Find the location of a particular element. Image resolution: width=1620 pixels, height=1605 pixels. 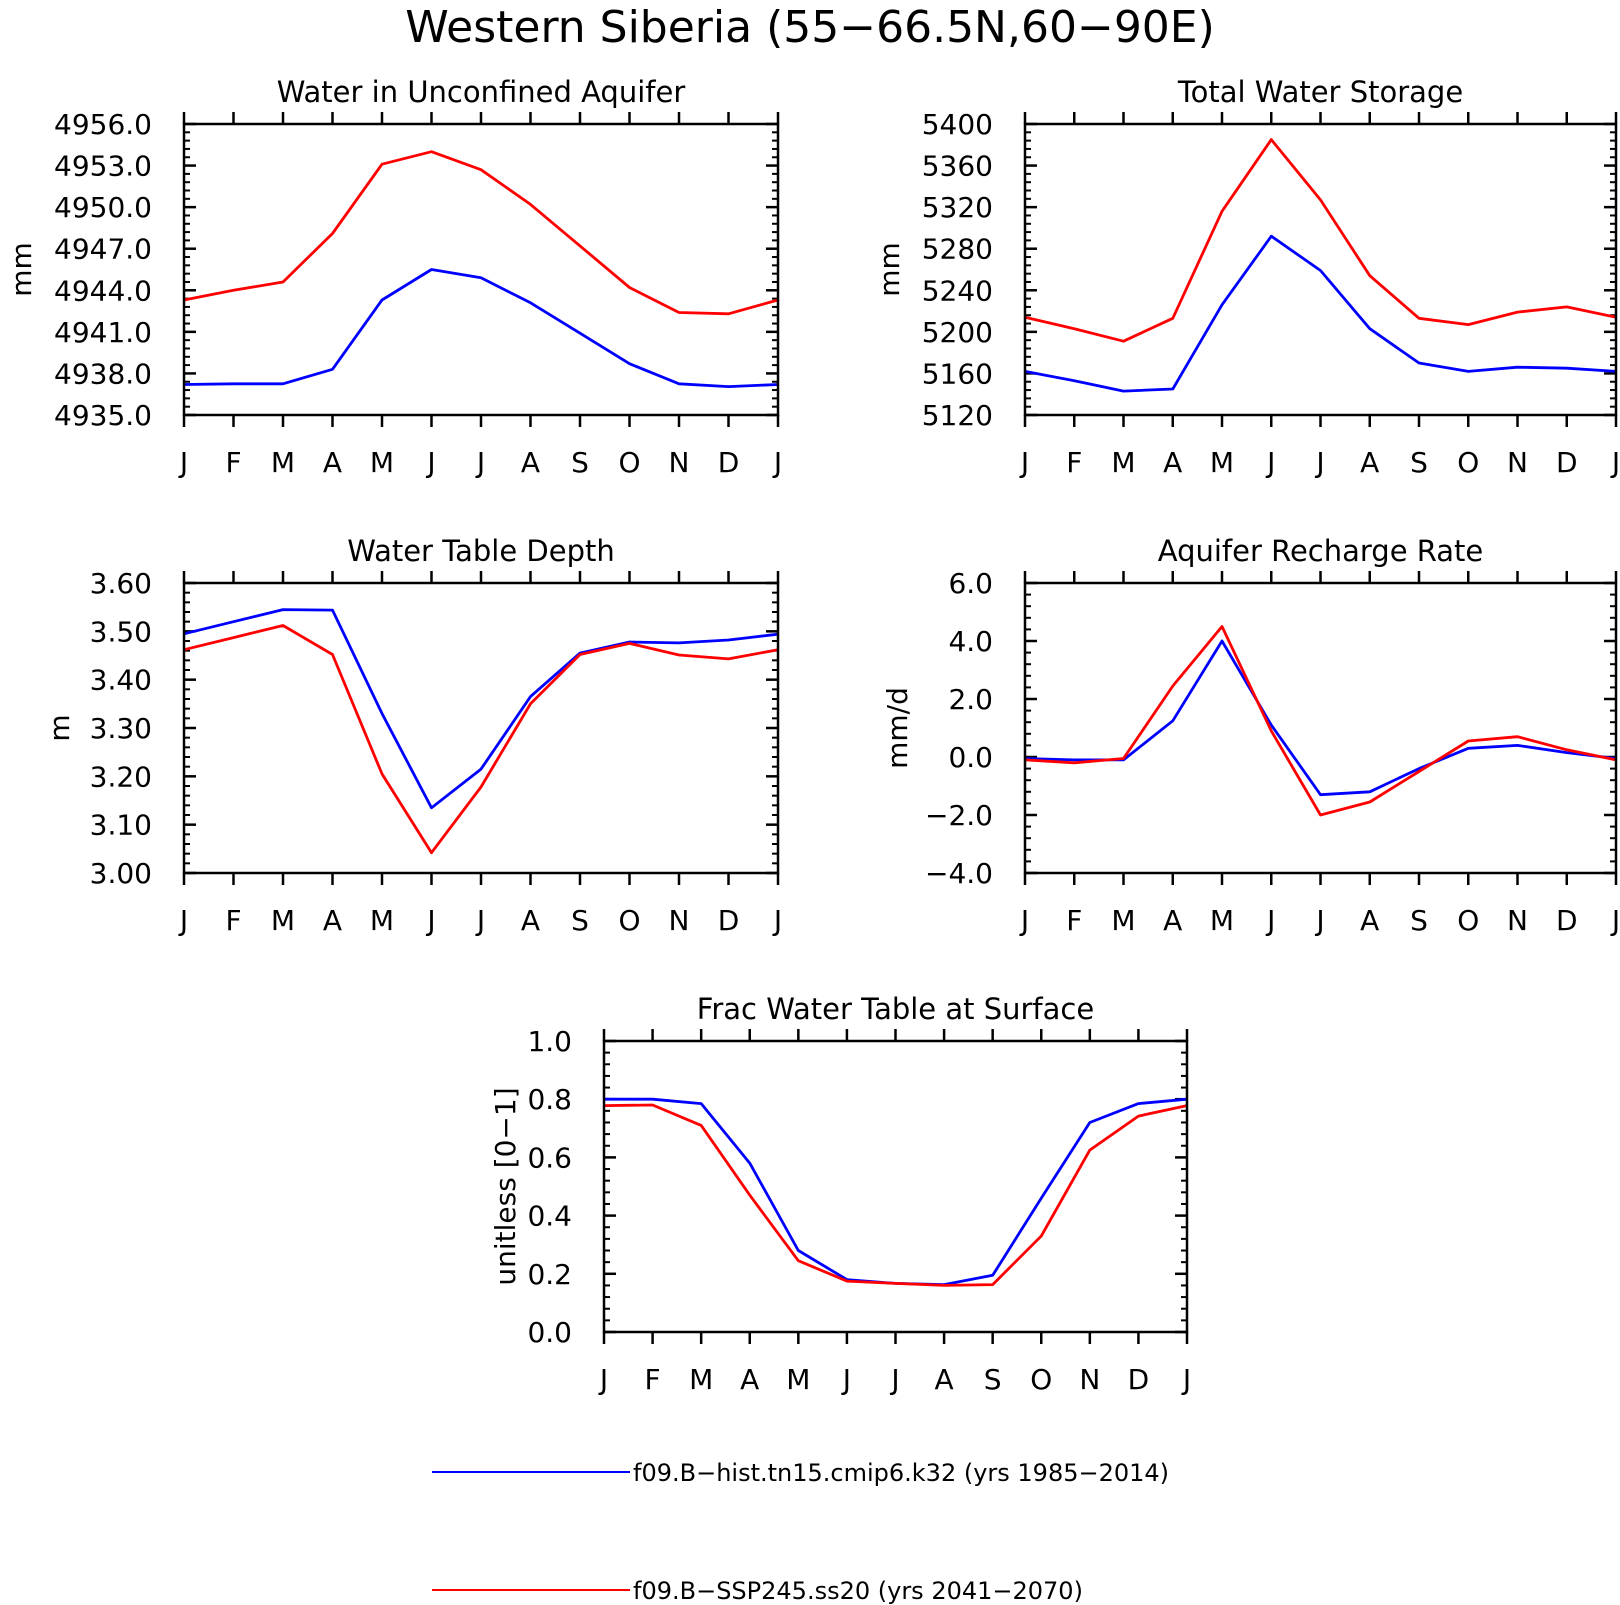

y-tick-label: −4.0 is located at coordinates (959, 873).